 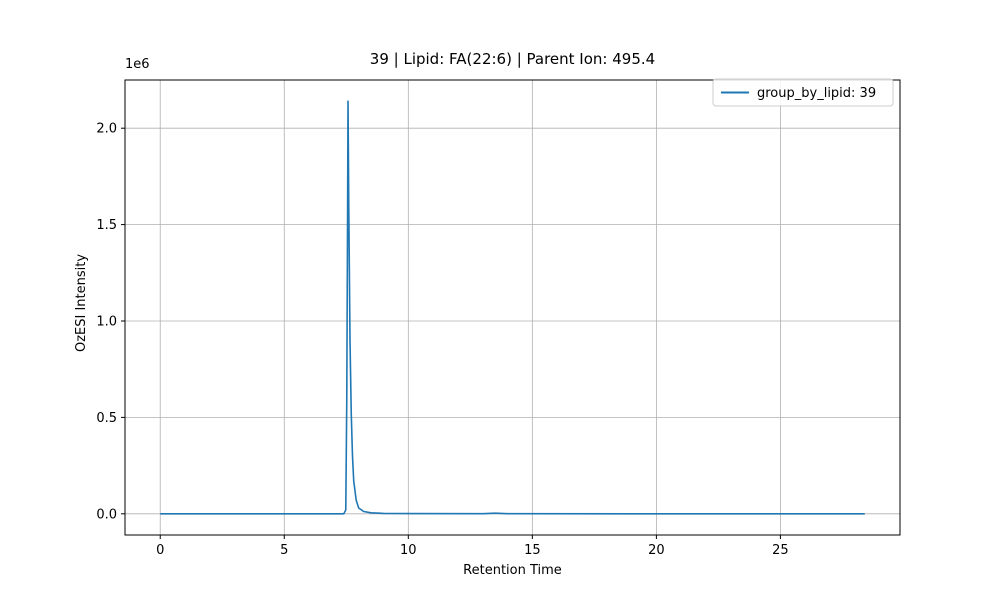 What do you see at coordinates (780, 550) in the screenshot?
I see `x-tick-label: 25` at bounding box center [780, 550].